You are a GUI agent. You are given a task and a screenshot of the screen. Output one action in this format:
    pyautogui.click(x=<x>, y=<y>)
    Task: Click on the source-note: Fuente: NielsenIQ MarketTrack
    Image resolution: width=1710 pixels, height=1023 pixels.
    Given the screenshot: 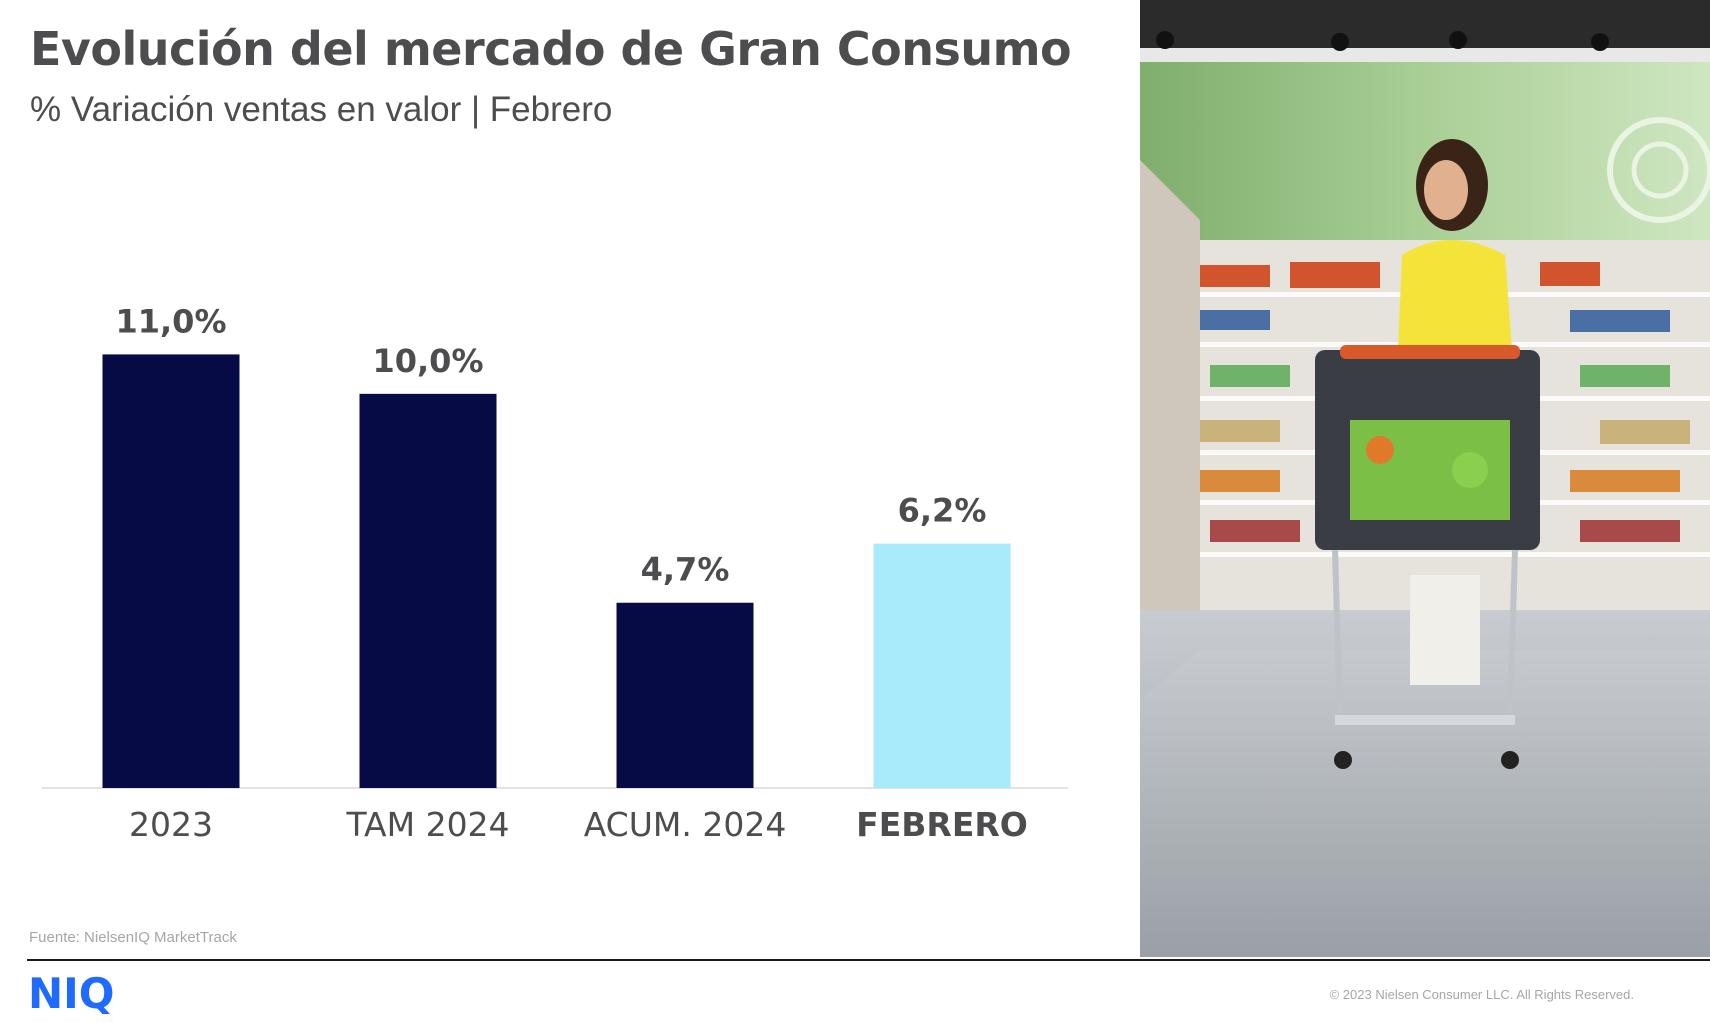 What is the action you would take?
    pyautogui.click(x=133, y=937)
    